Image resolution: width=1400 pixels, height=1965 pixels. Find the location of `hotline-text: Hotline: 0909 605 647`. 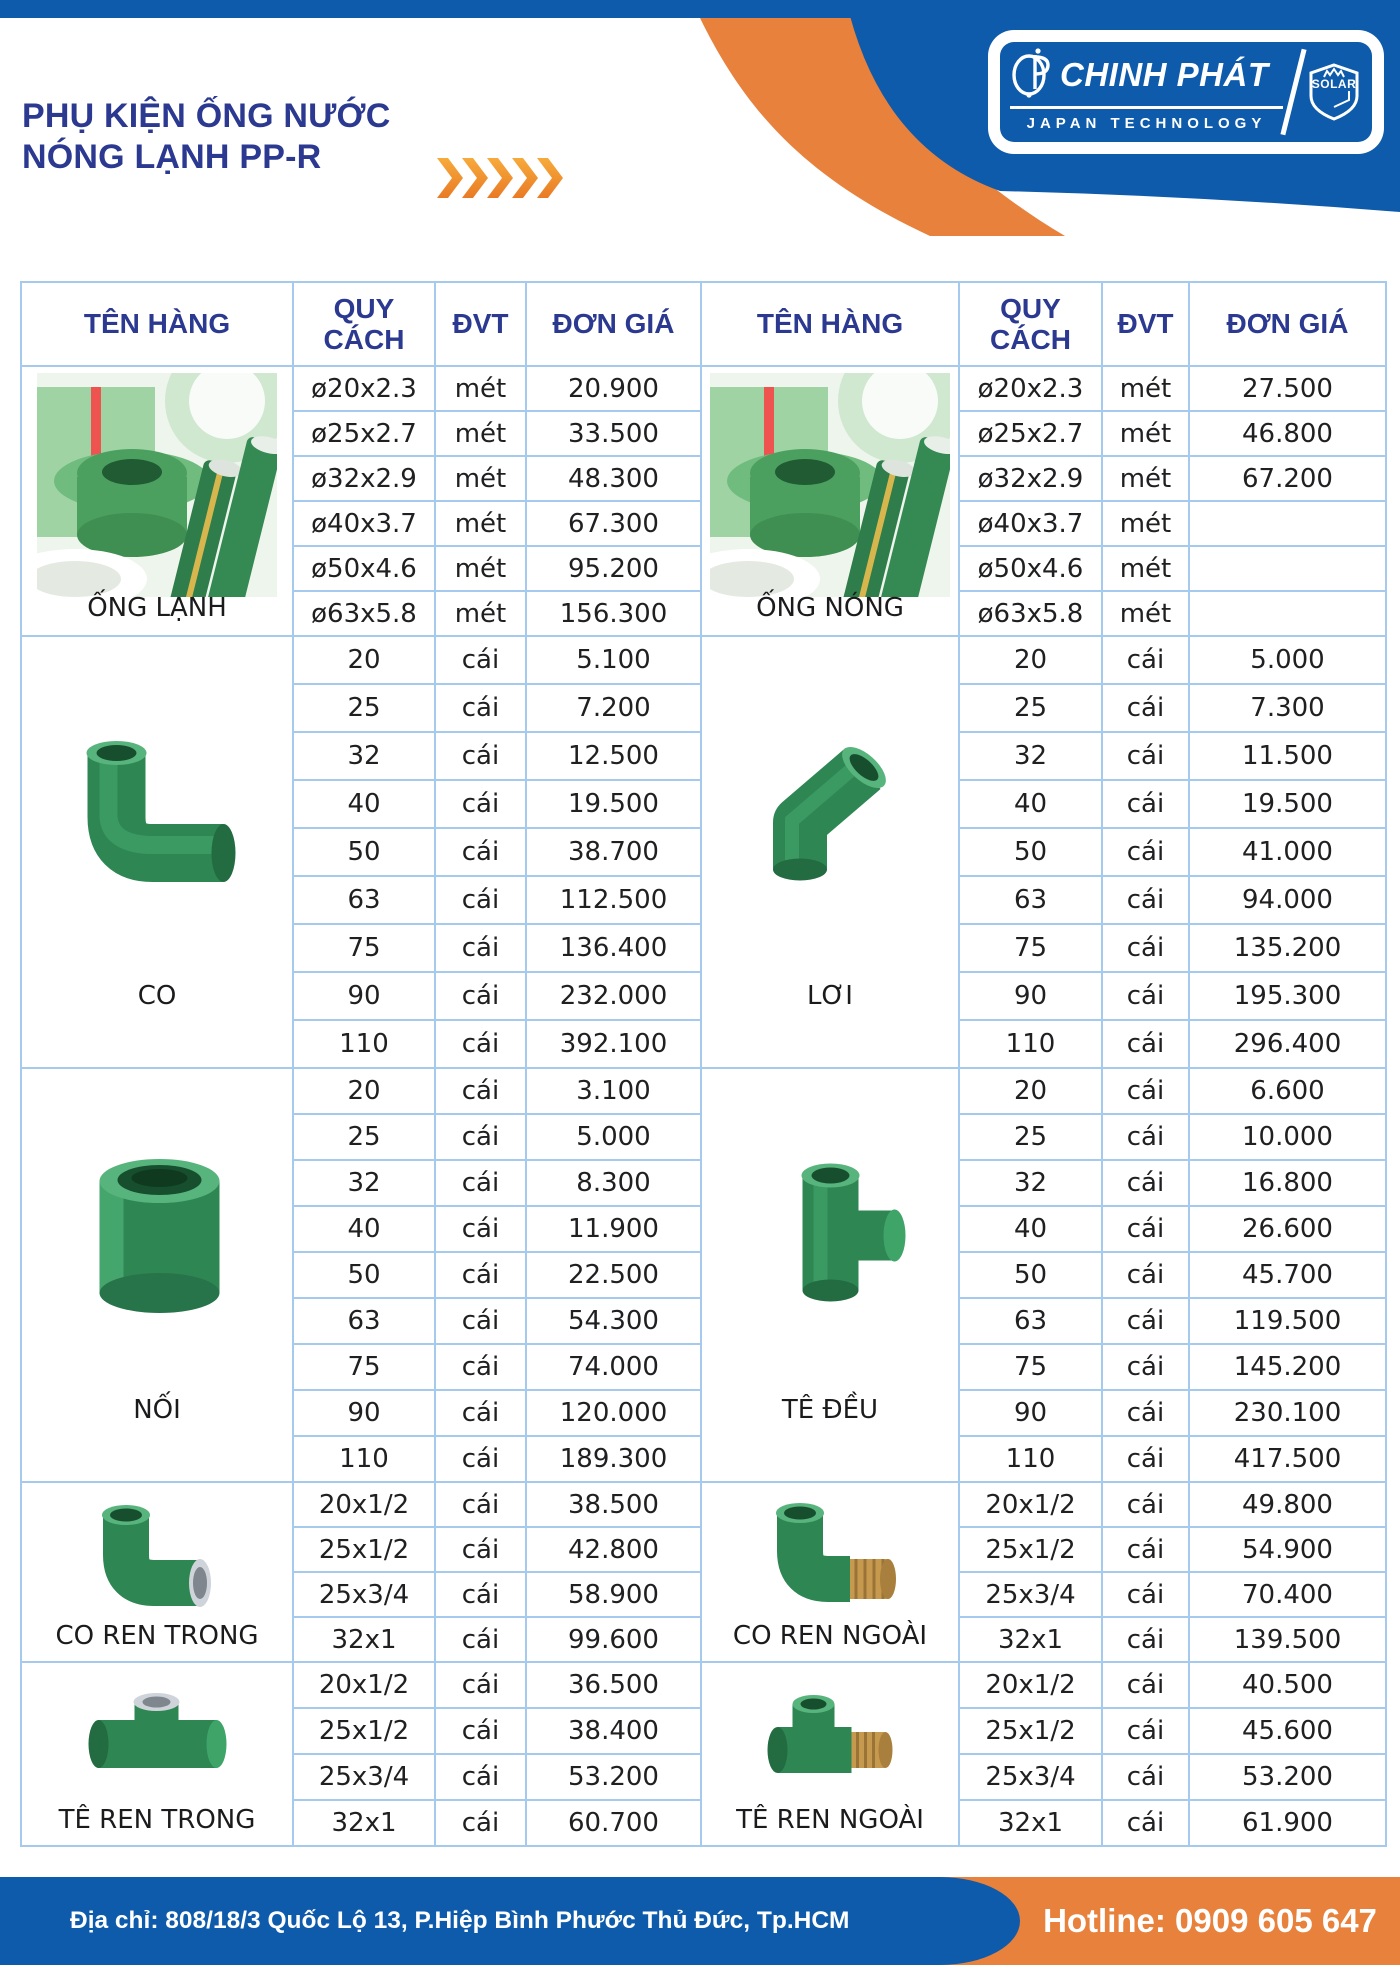

hotline-text: Hotline: 0909 605 647 is located at coordinates (1210, 1920).